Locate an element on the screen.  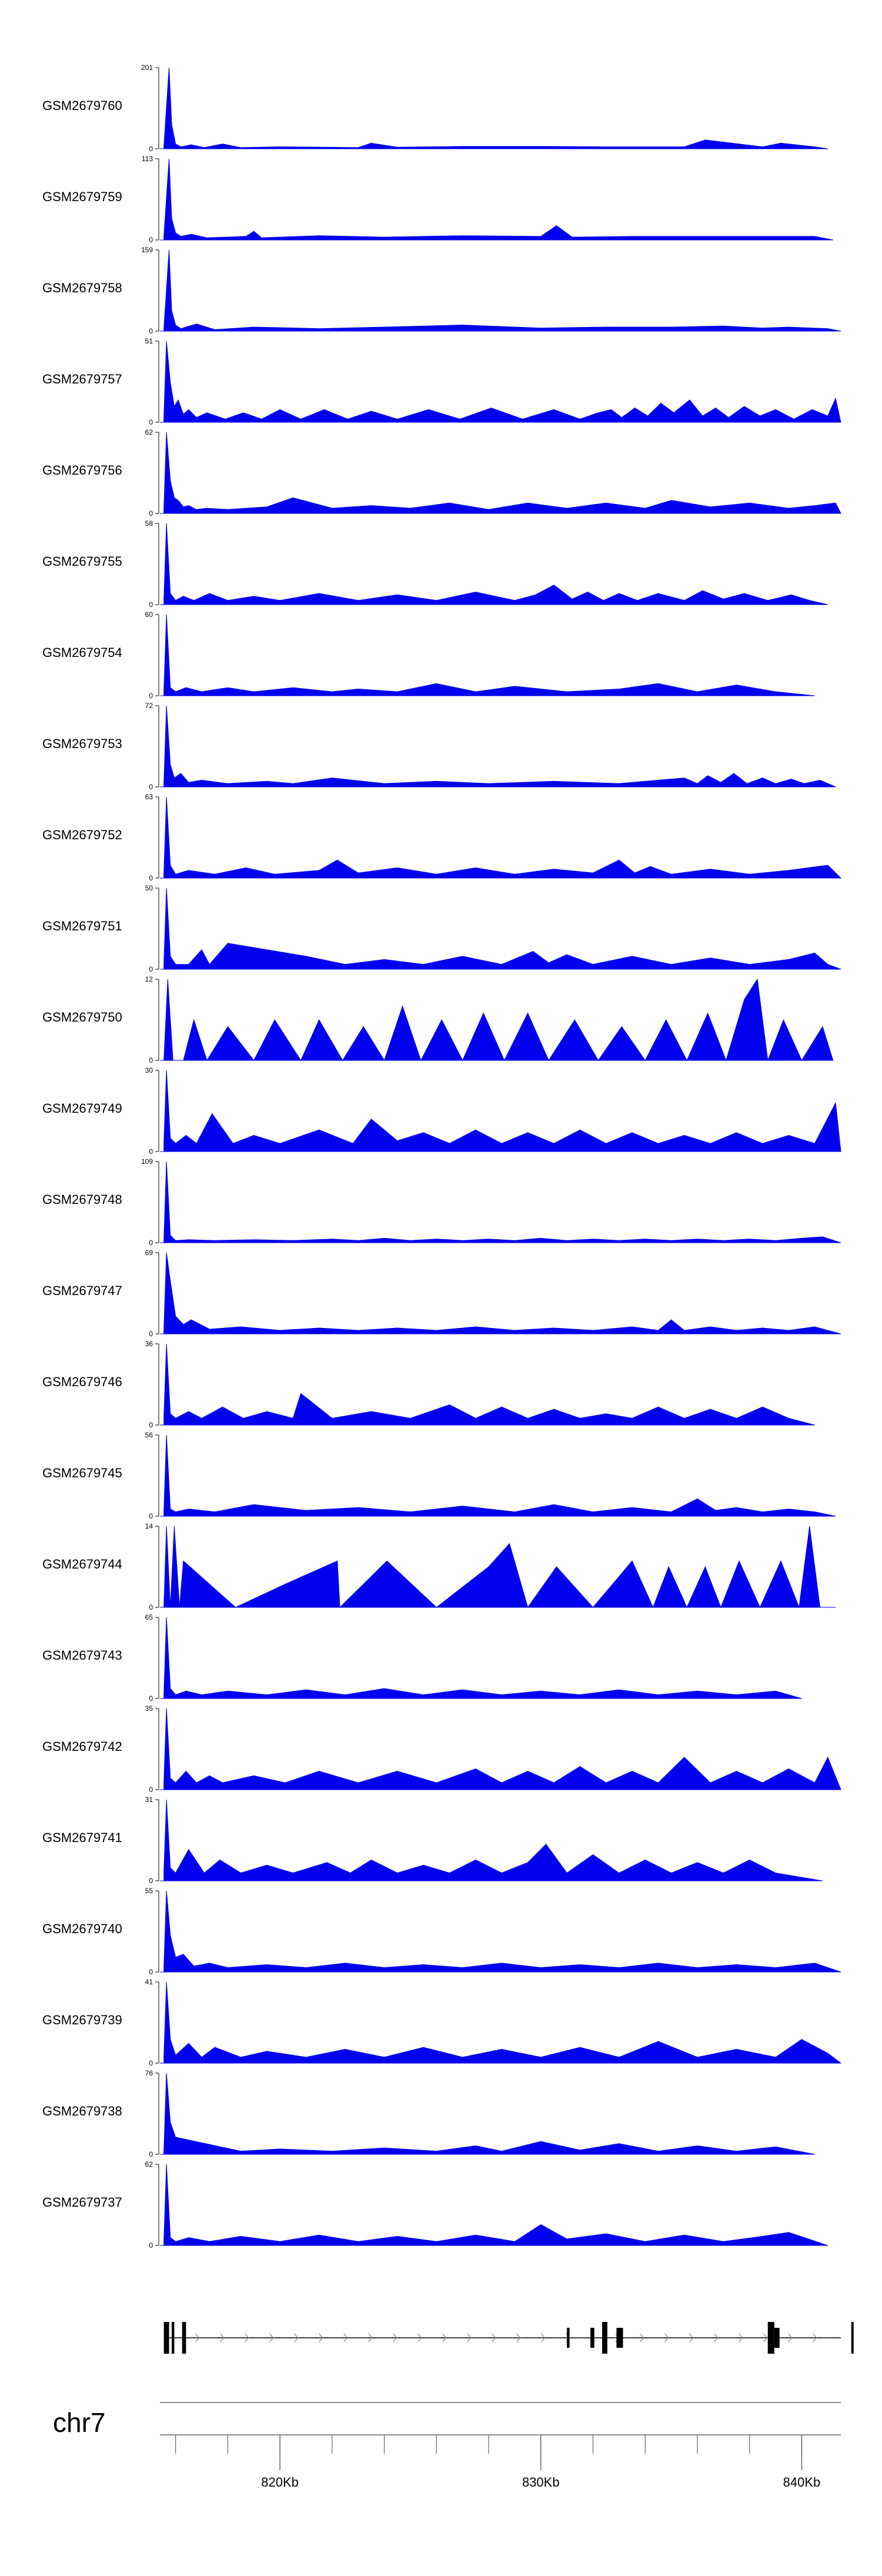
track-label: GSM2679752 is located at coordinates (82, 834).